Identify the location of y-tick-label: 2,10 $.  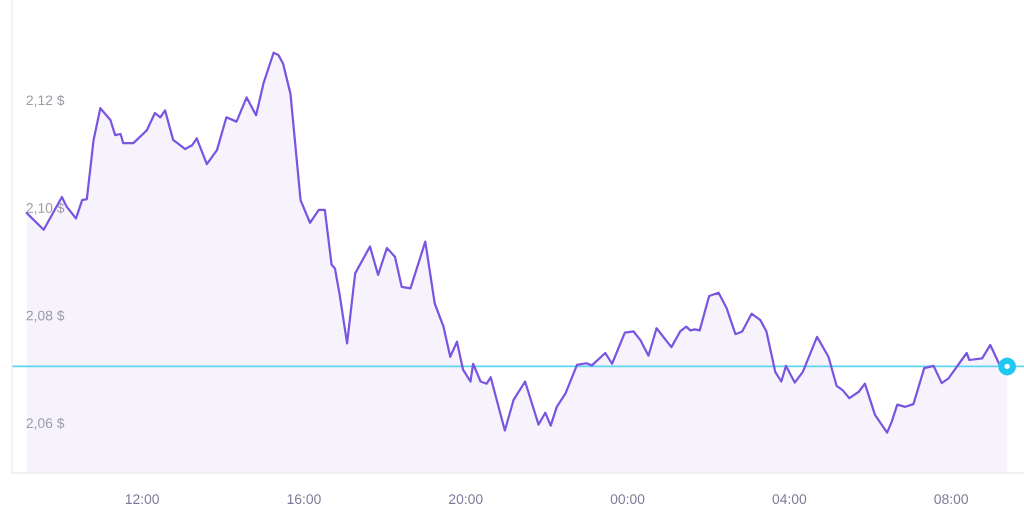
(45, 208).